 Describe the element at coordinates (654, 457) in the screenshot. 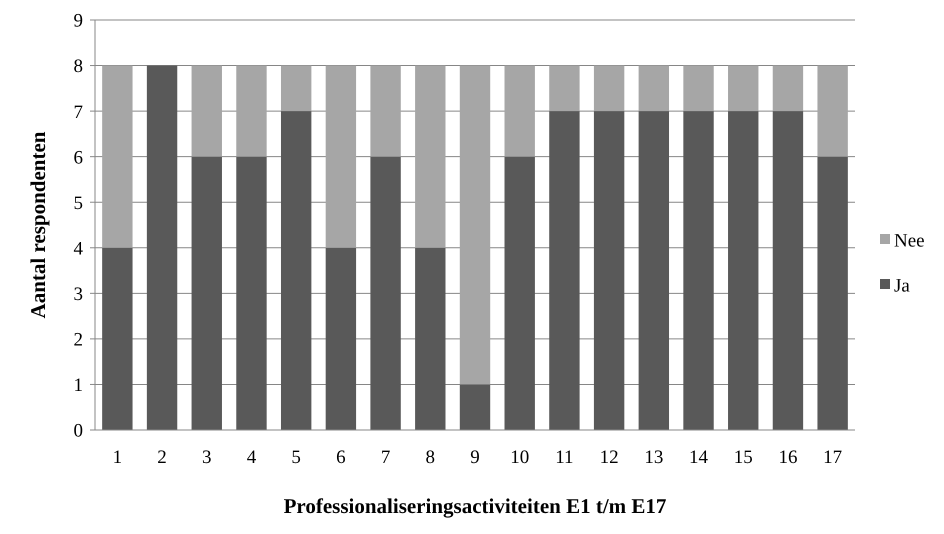

I see `x-tick-label: 13` at that location.